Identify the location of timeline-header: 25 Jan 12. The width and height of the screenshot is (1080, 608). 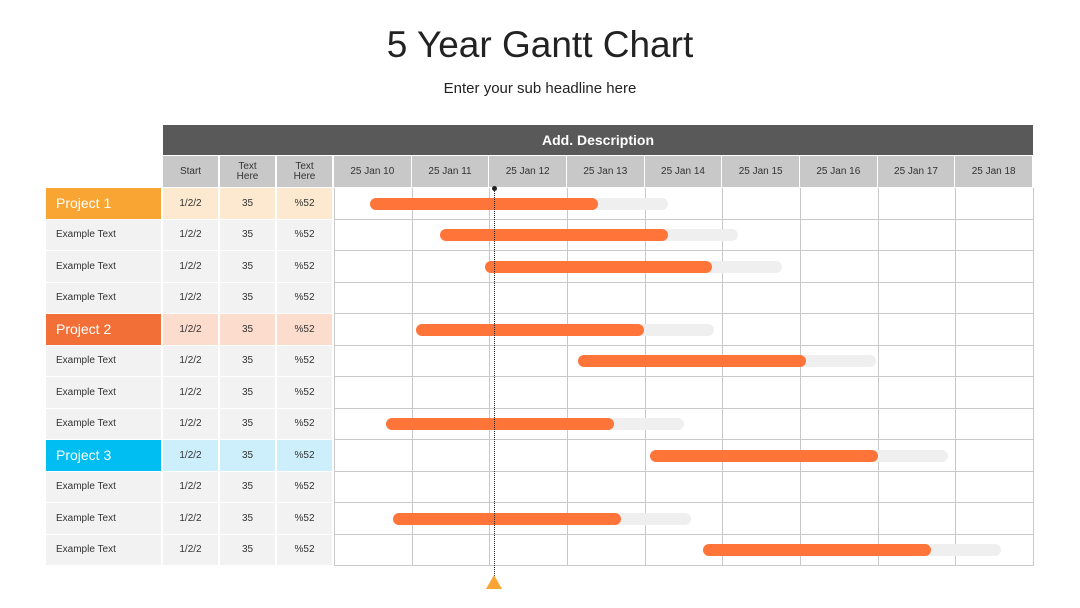
(527, 171).